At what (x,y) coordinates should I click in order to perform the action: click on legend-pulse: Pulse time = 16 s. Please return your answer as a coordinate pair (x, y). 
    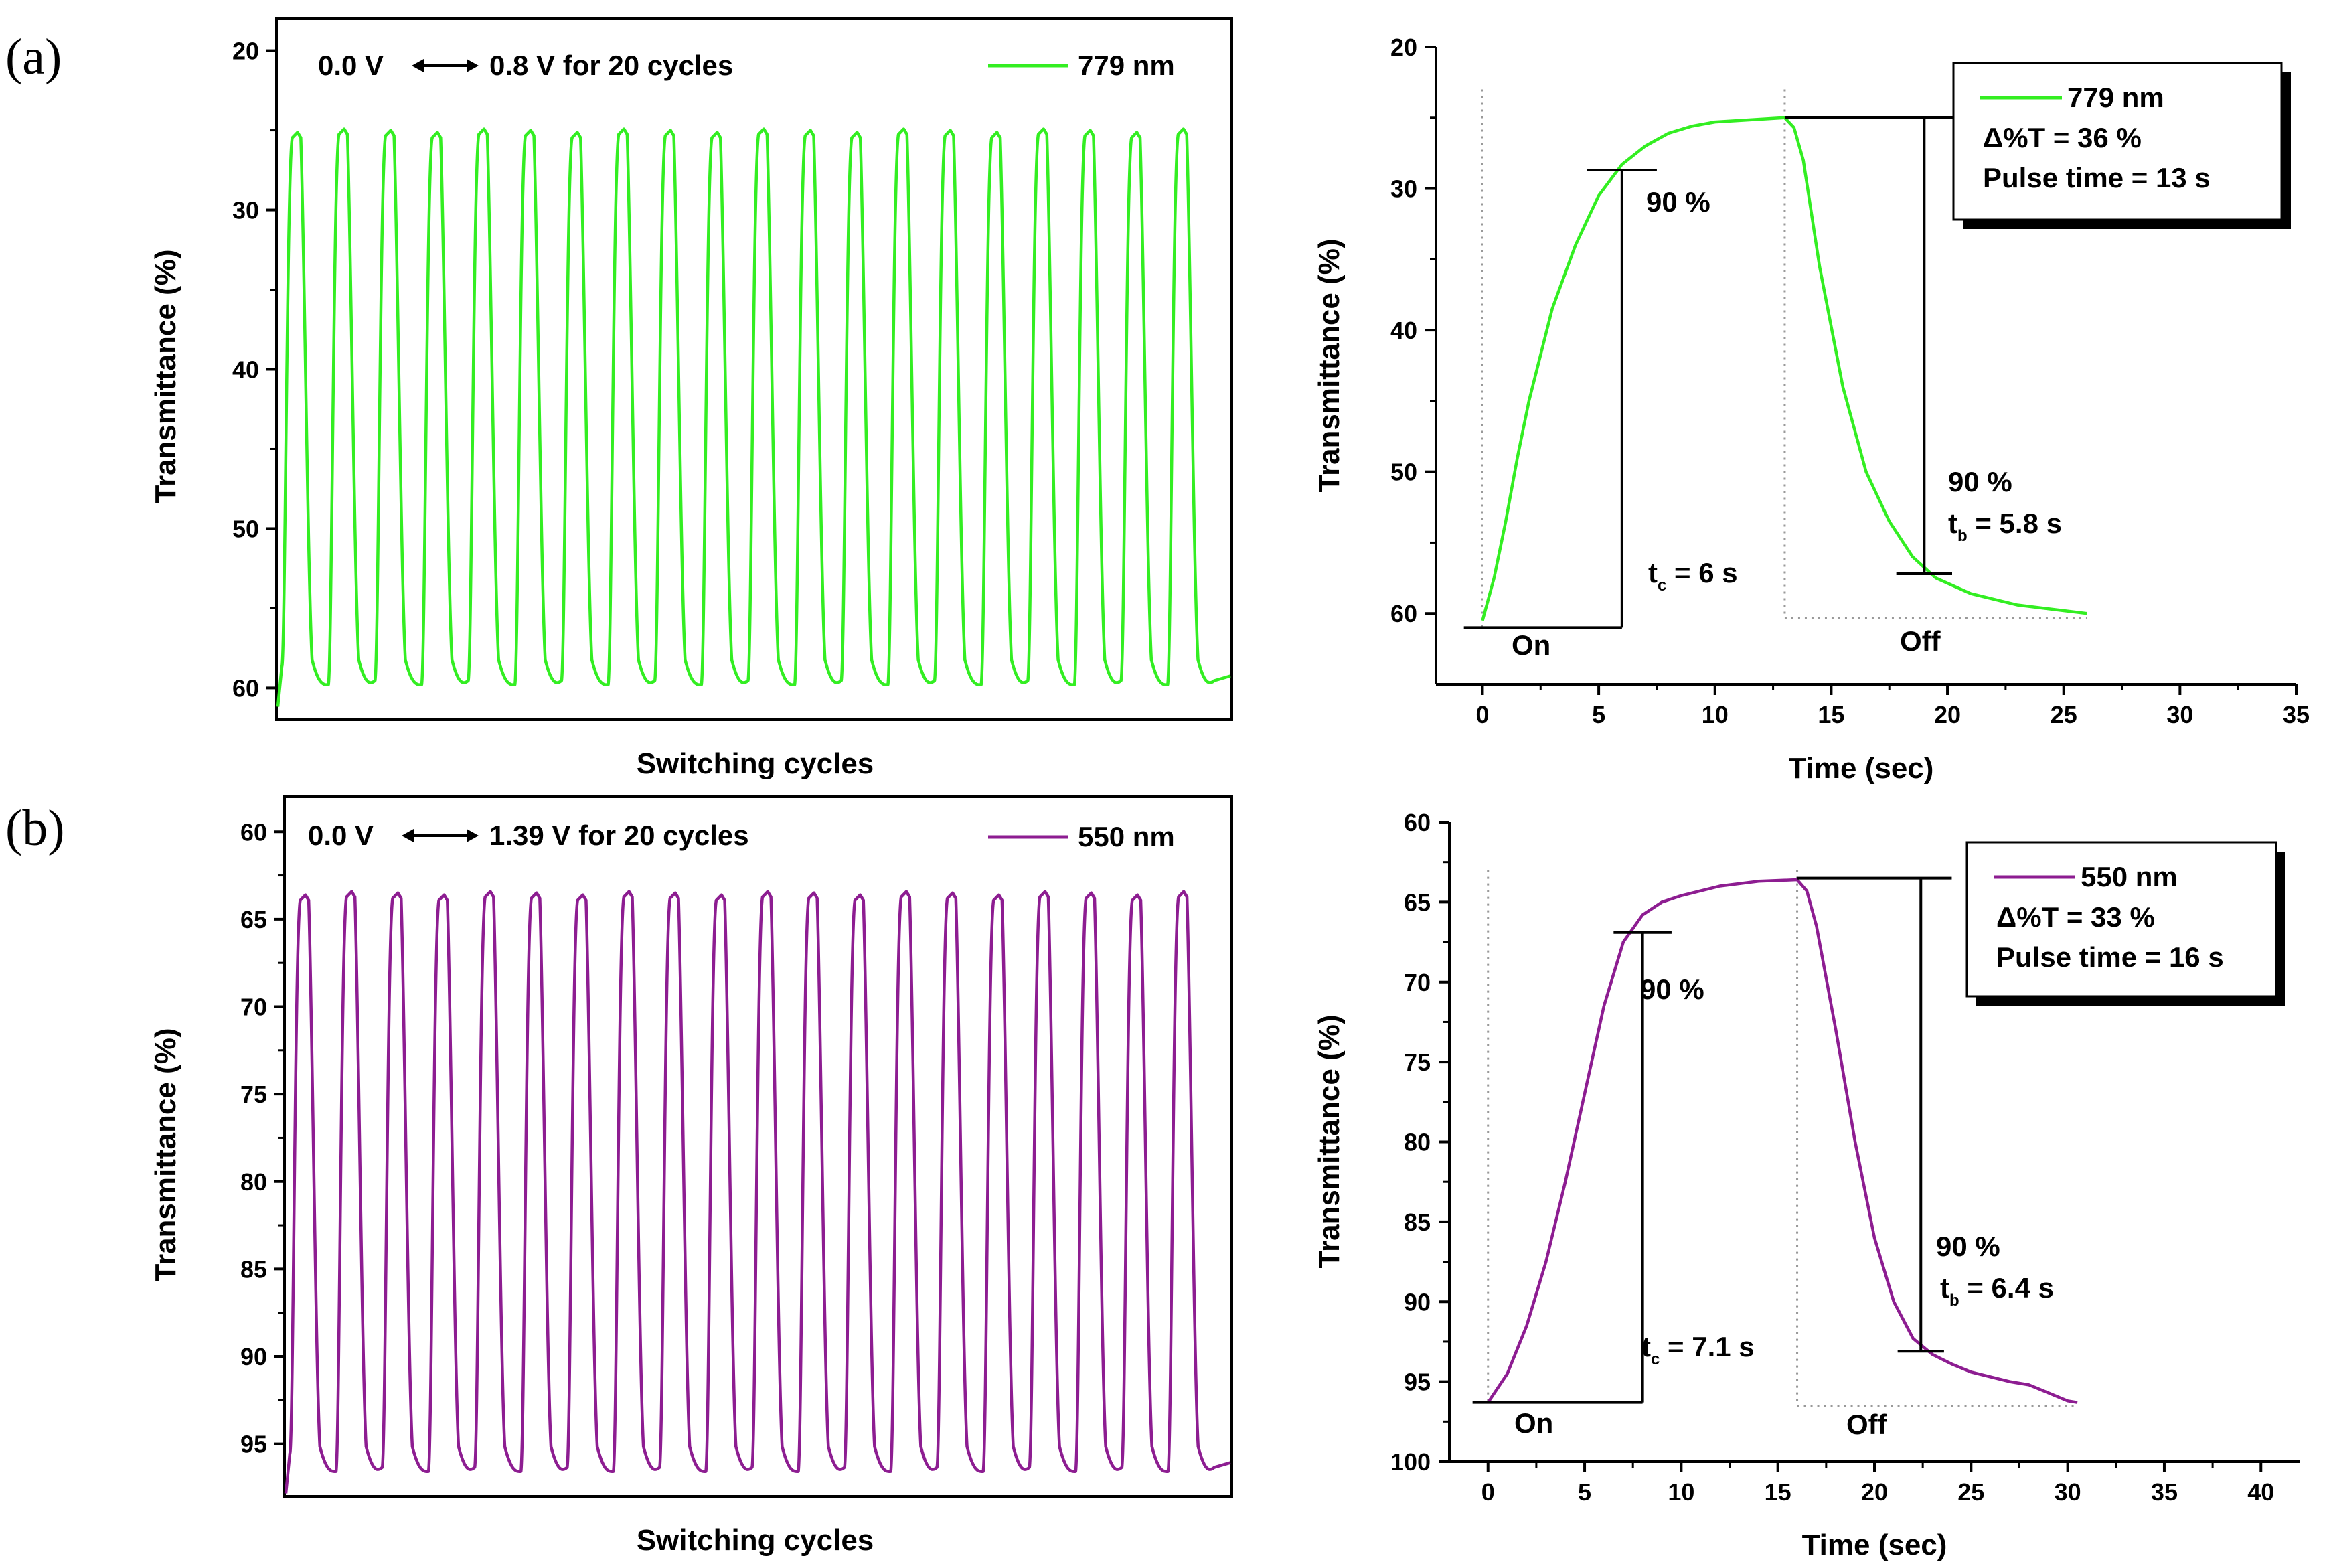
    Looking at the image, I should click on (2110, 957).